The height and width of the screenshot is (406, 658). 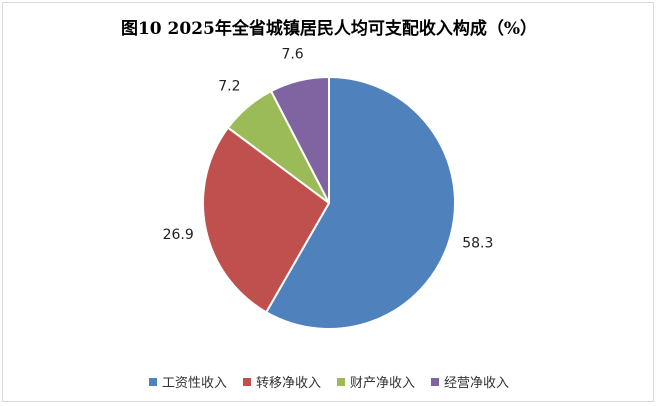 I want to click on data-label-2: 26.9, so click(x=178, y=235).